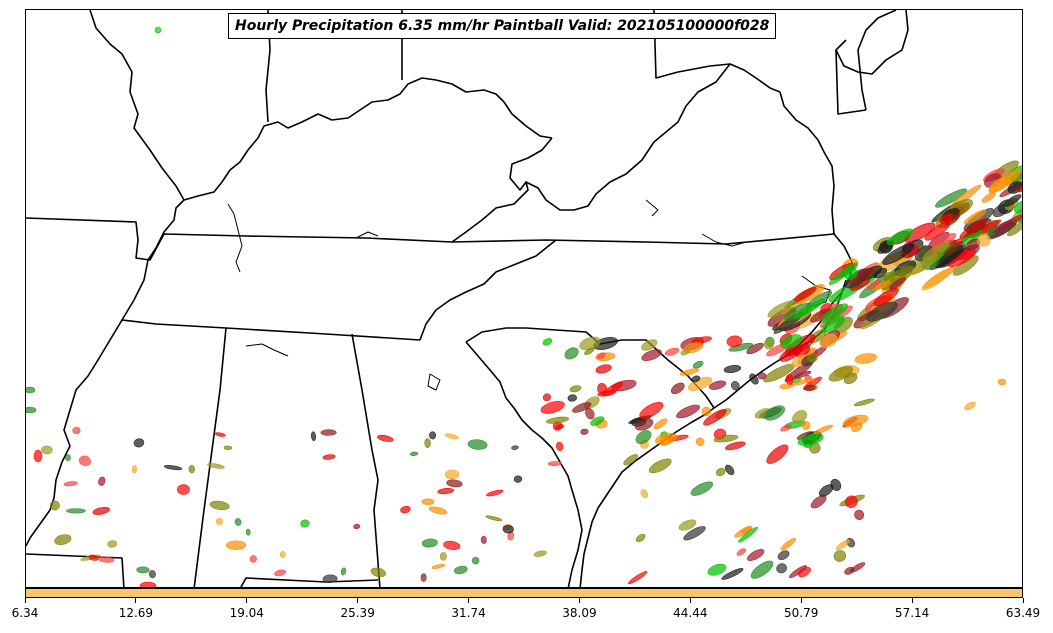  Describe the element at coordinates (434, 382) in the screenshot. I see `georgia-lake` at that location.